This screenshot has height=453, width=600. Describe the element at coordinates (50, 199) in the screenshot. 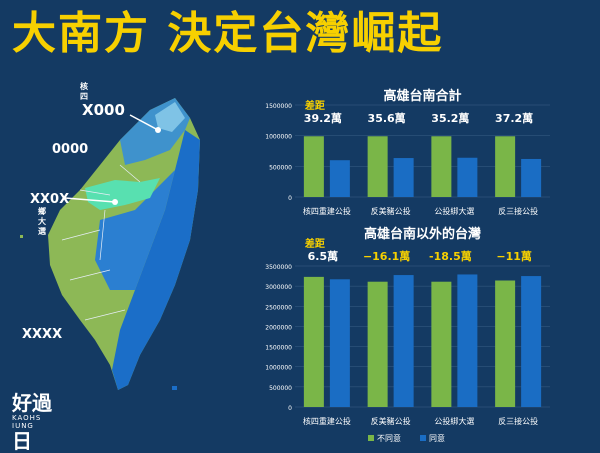

I see `map-label-west-value: XX0X` at that location.